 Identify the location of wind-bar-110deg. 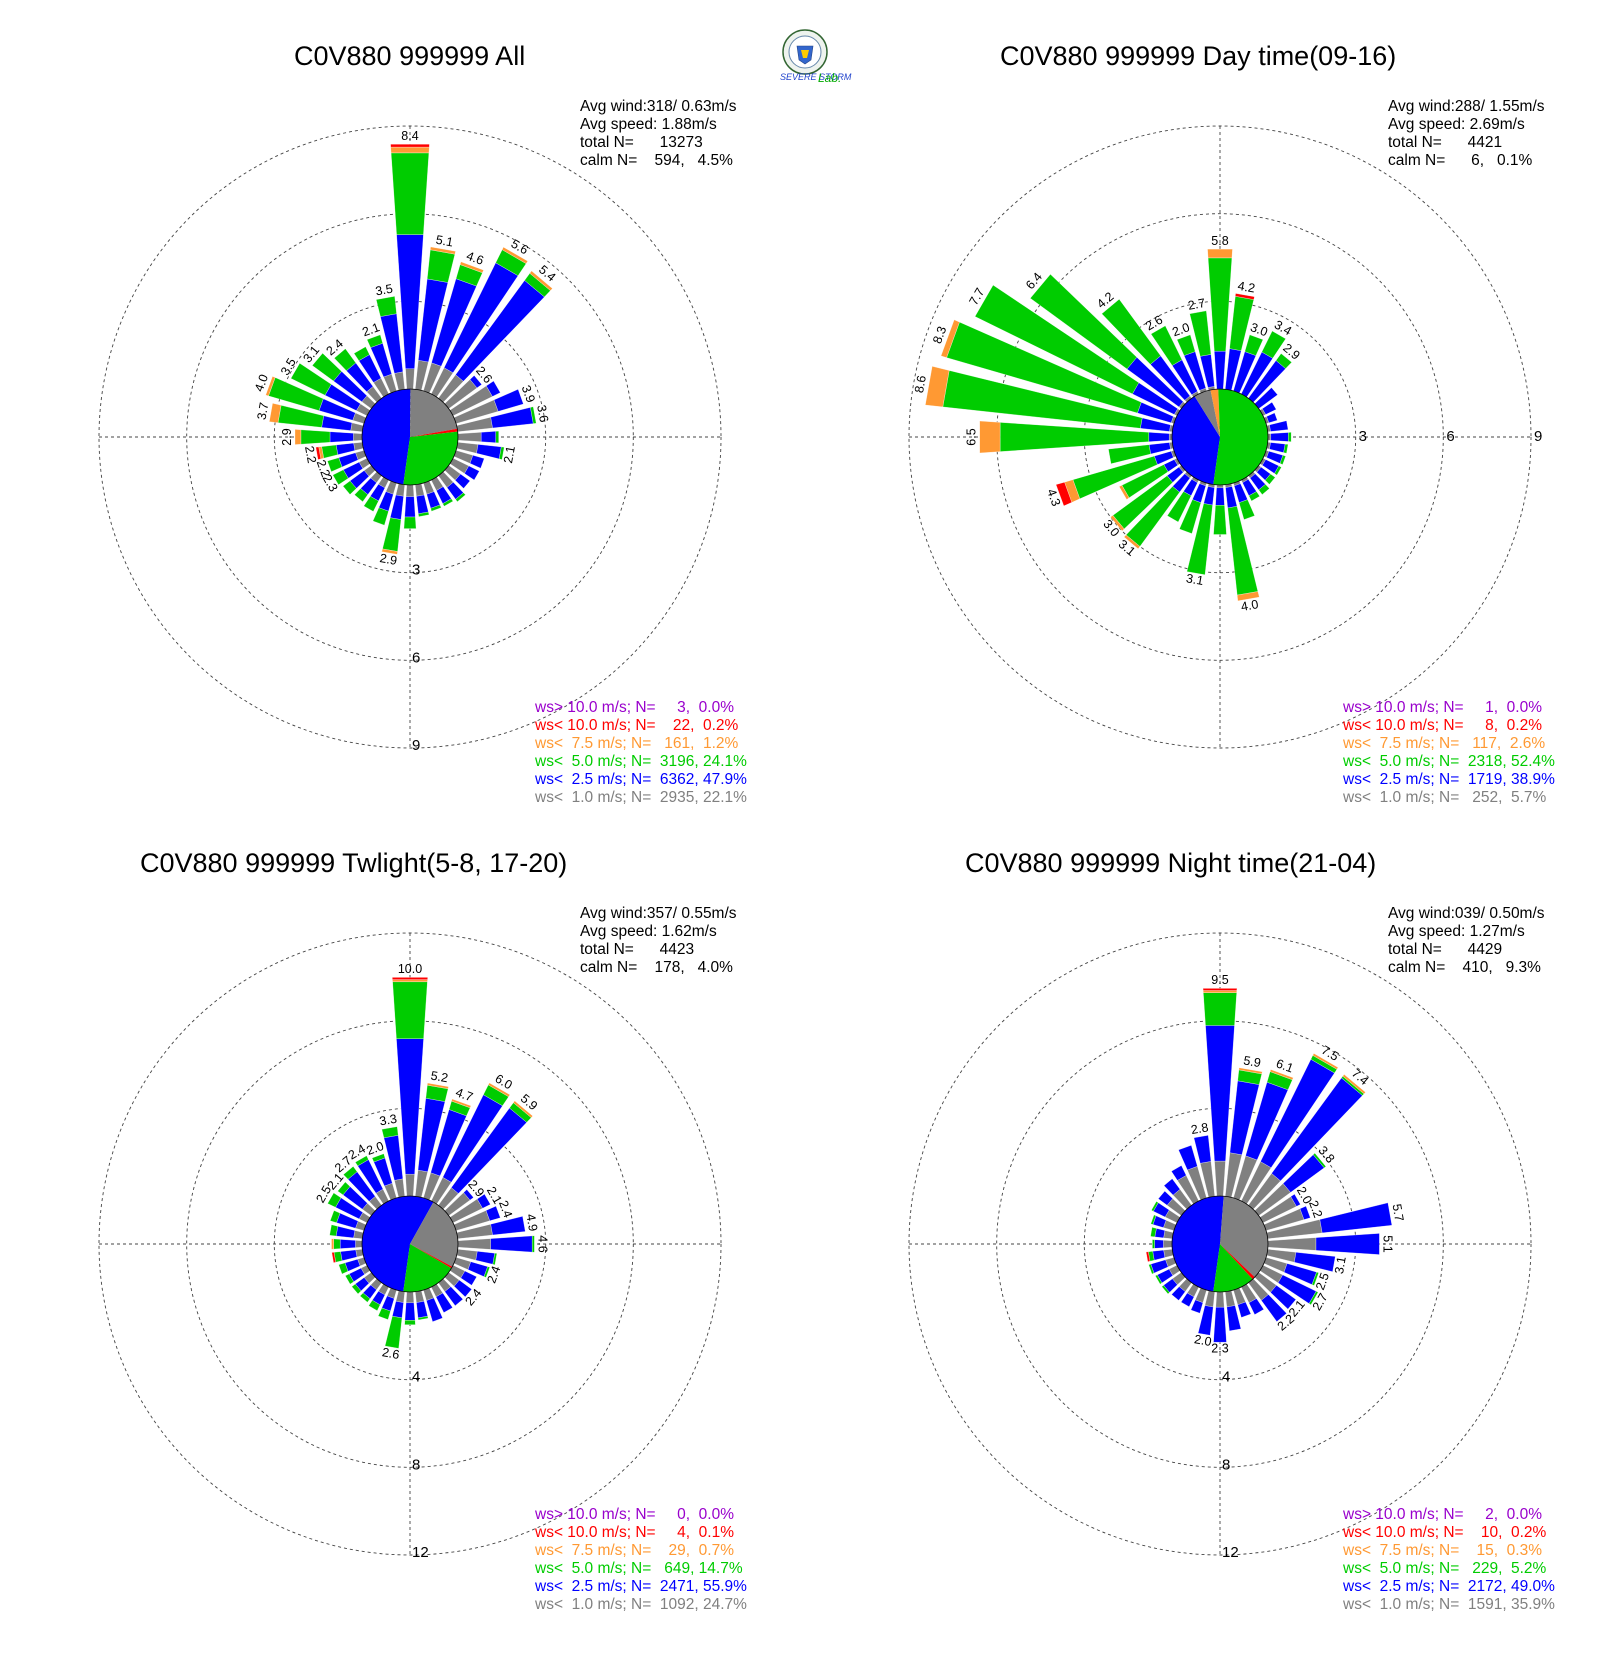
(1291, 1271).